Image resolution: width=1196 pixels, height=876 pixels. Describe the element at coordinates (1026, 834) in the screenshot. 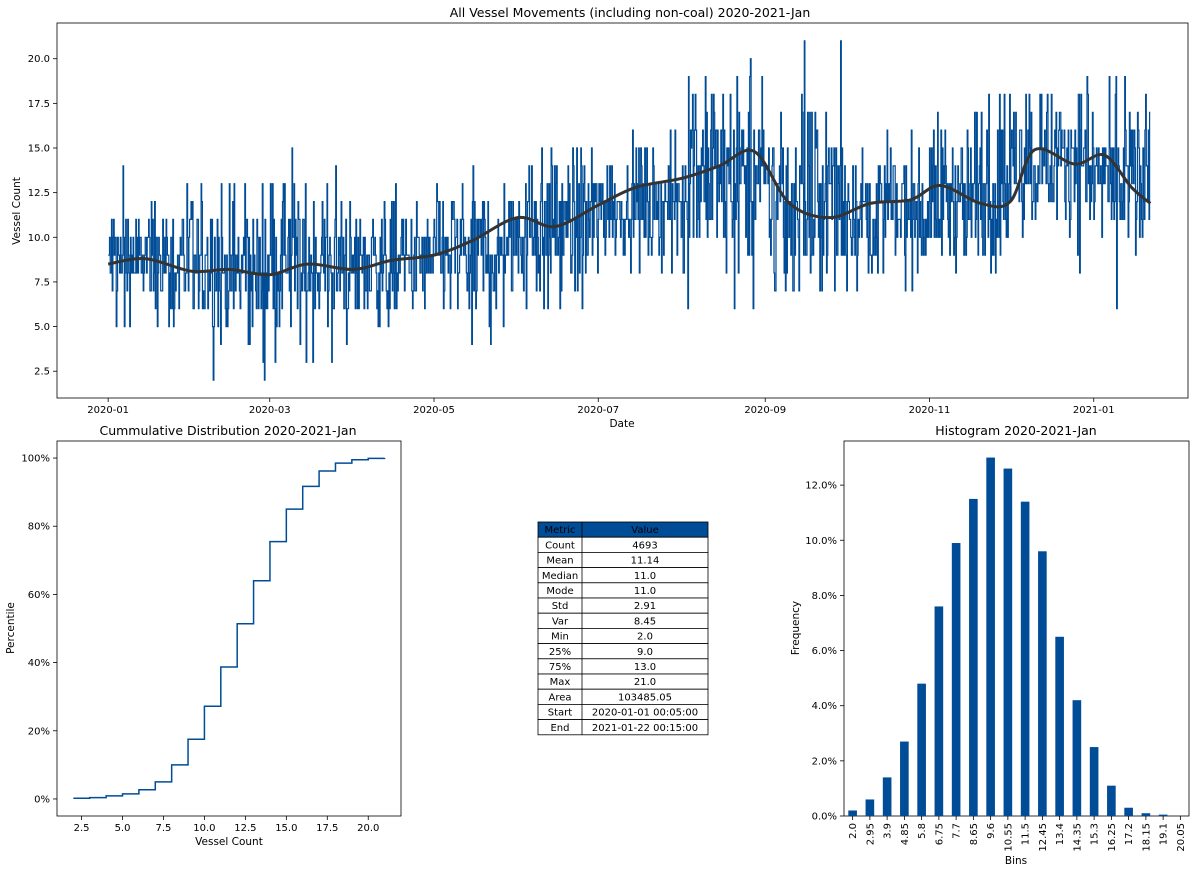

I see `x-tick-label: 11.5` at that location.